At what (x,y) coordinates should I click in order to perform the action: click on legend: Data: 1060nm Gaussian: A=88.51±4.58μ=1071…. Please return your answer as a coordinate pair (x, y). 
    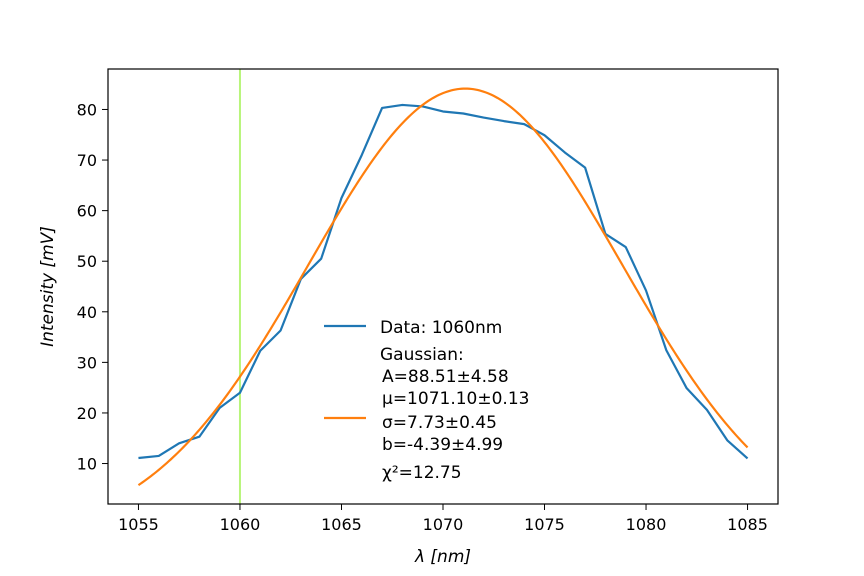
    Looking at the image, I should click on (426, 400).